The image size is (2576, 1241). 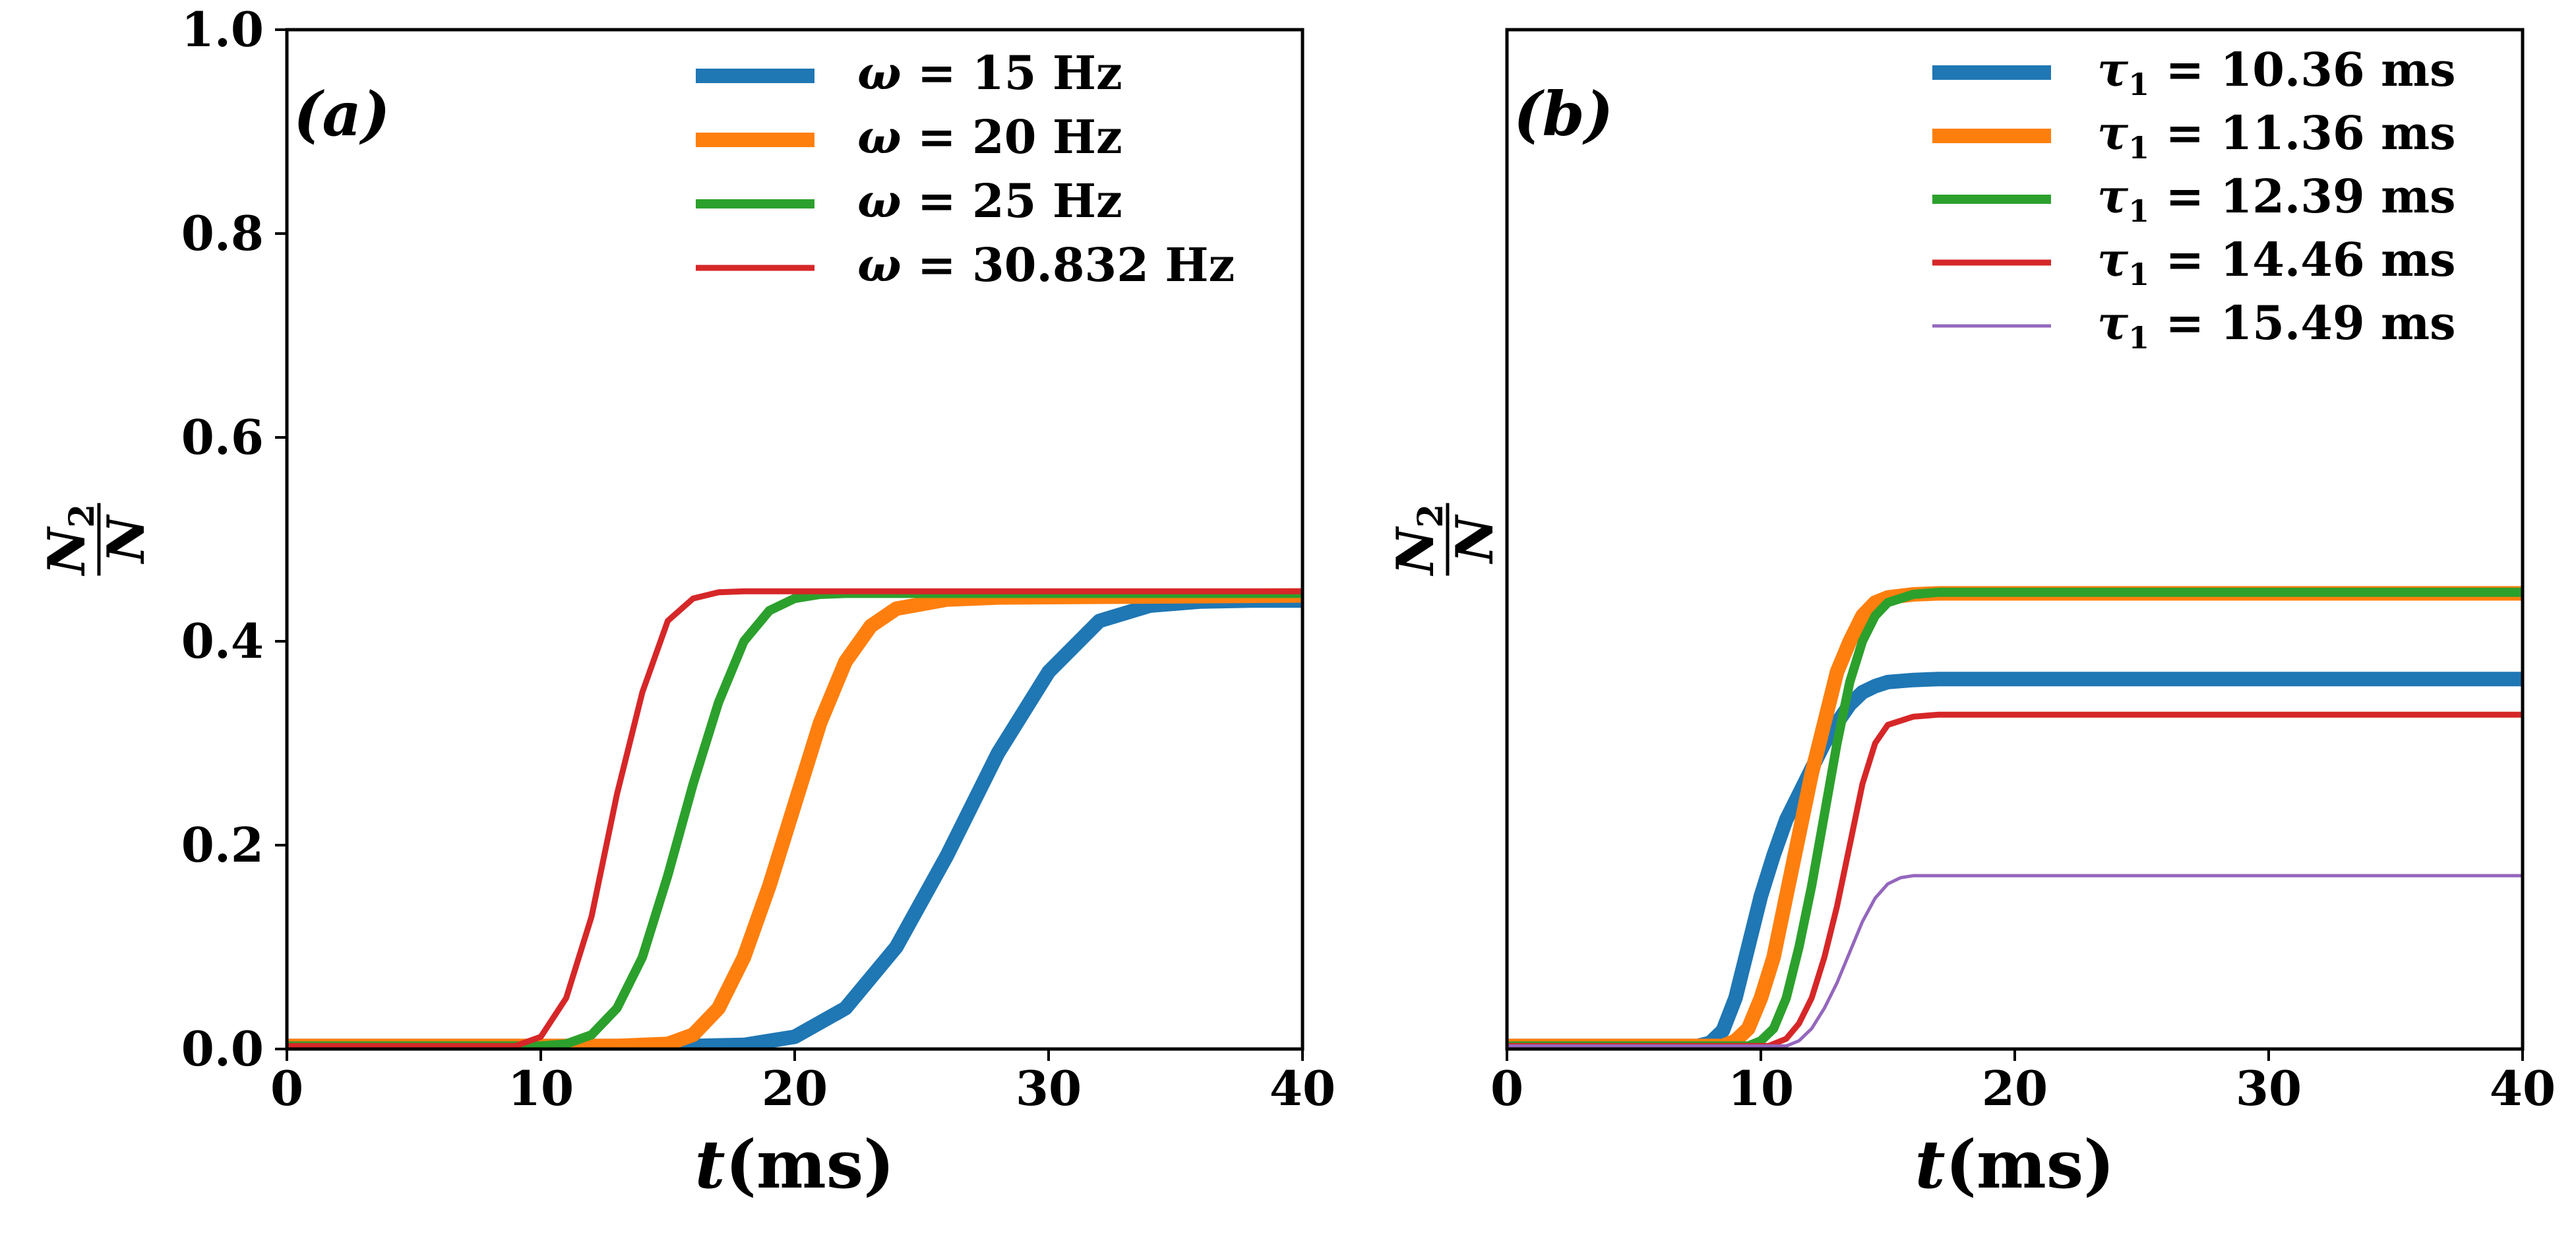 What do you see at coordinates (879, 73) in the screenshot?
I see `panel-a-legend-symbol-1: ω` at bounding box center [879, 73].